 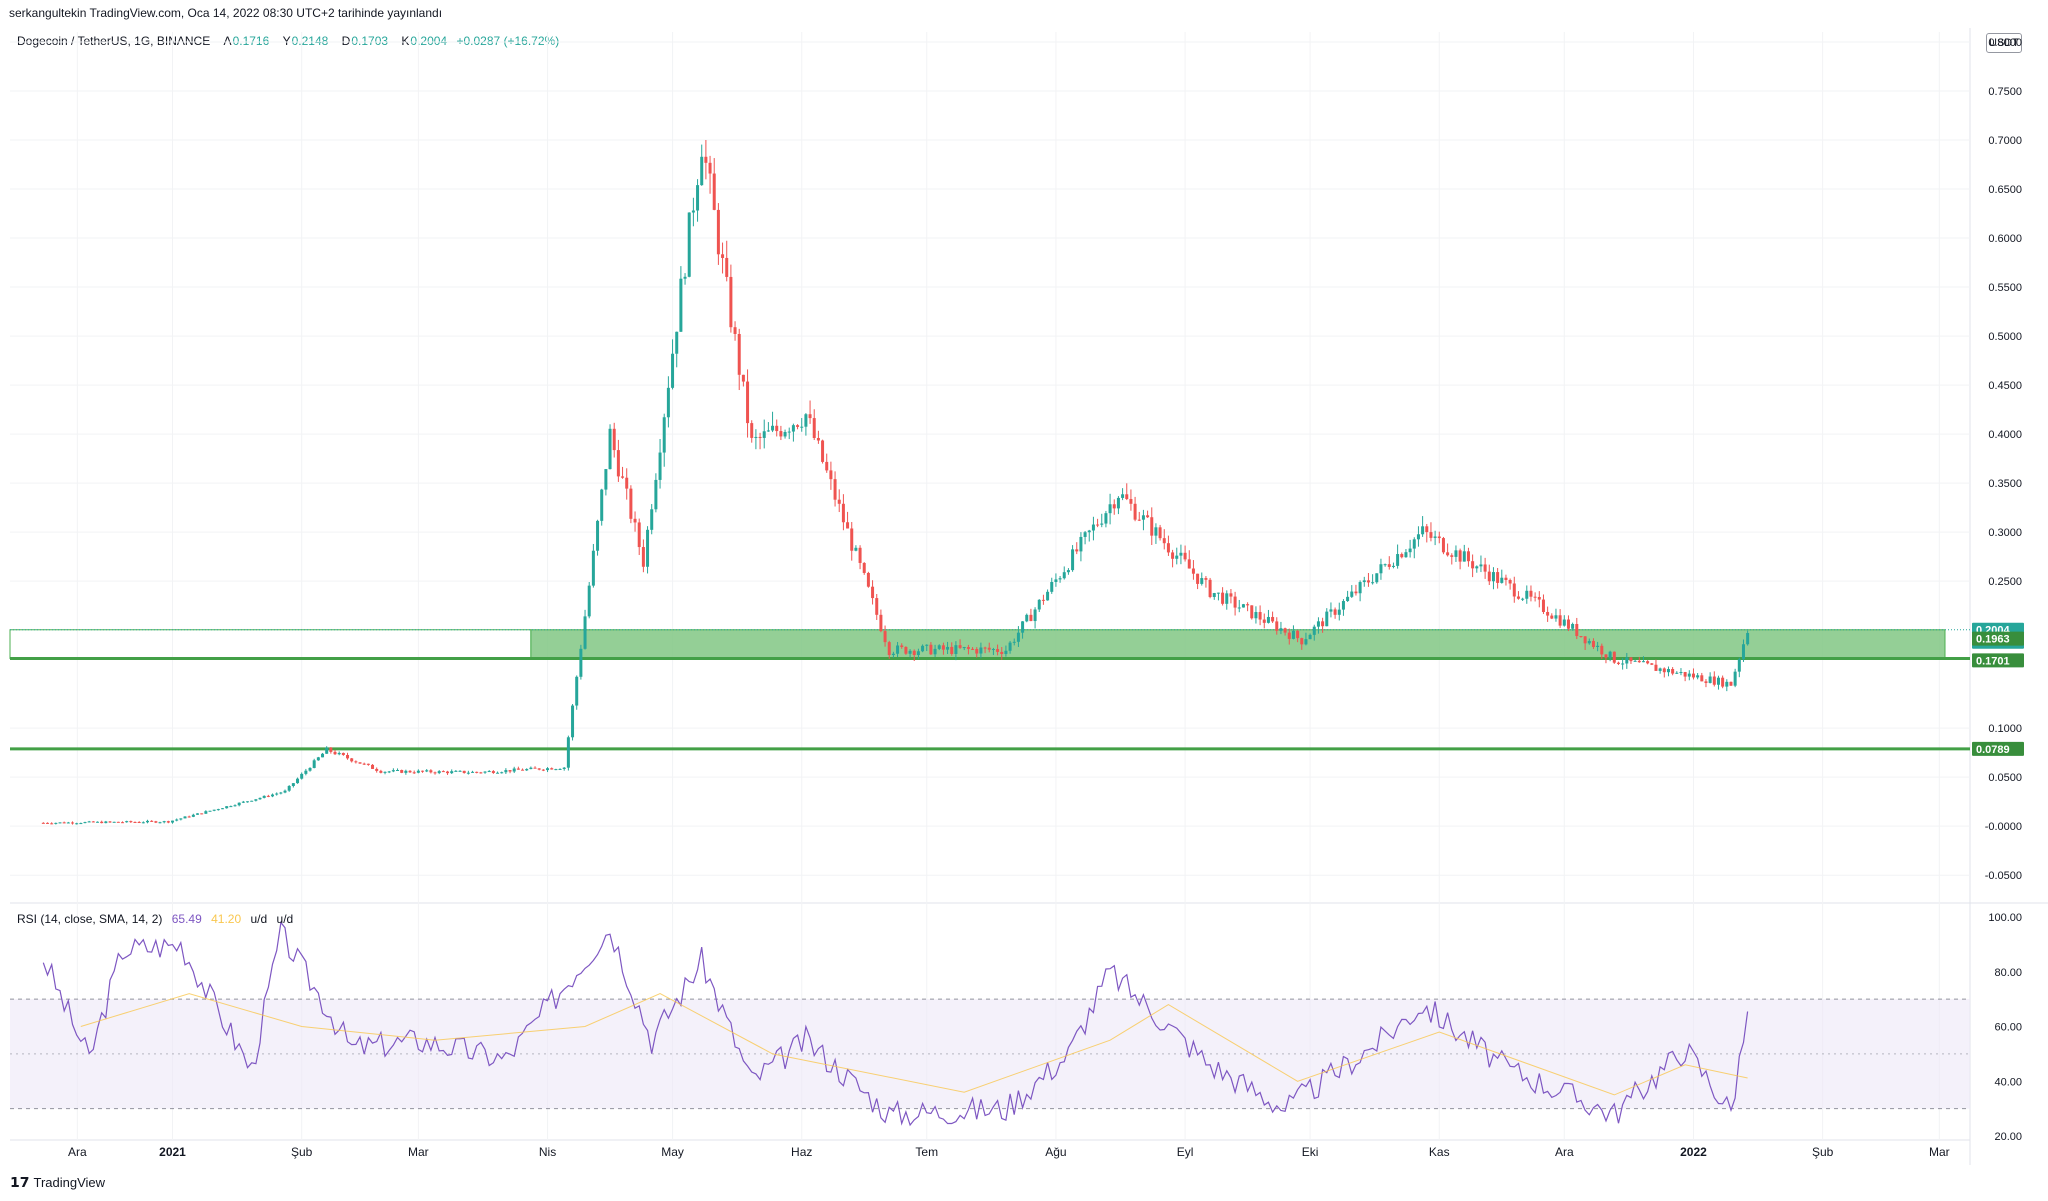 I want to click on high-label: Y, so click(x=286, y=41).